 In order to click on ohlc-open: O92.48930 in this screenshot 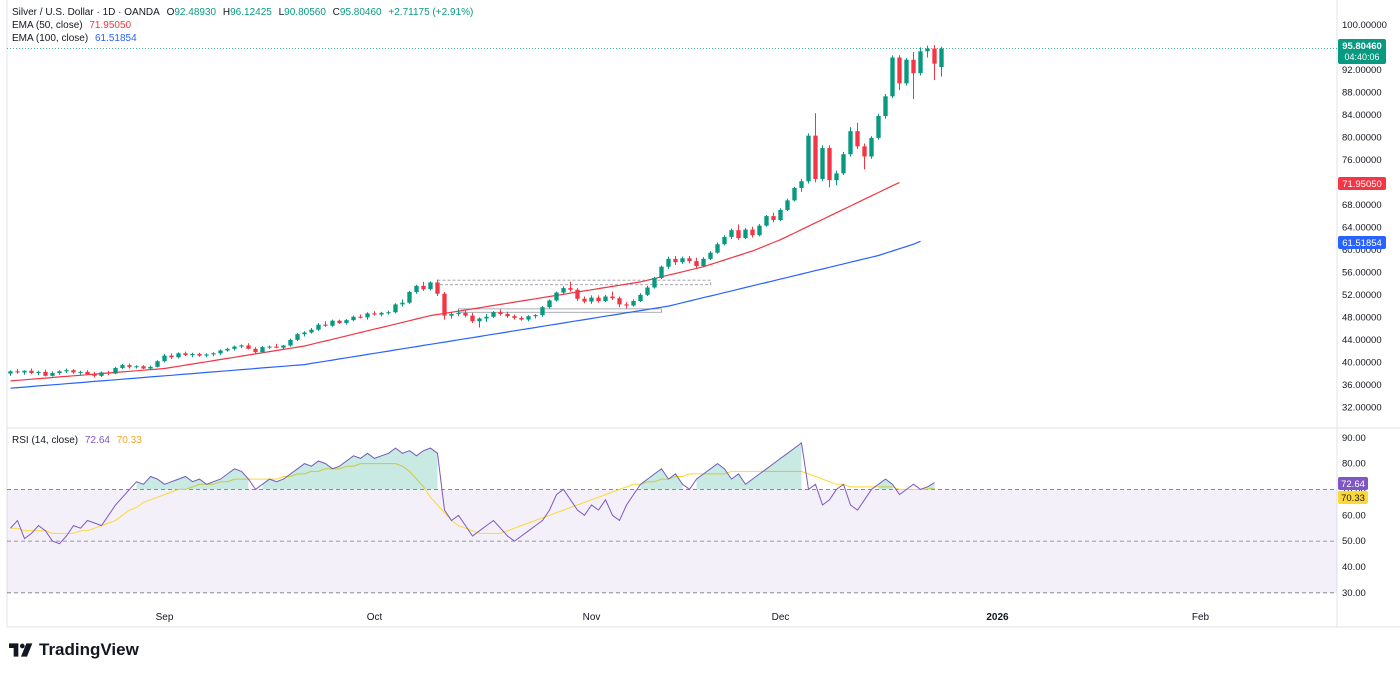, I will do `click(192, 12)`.